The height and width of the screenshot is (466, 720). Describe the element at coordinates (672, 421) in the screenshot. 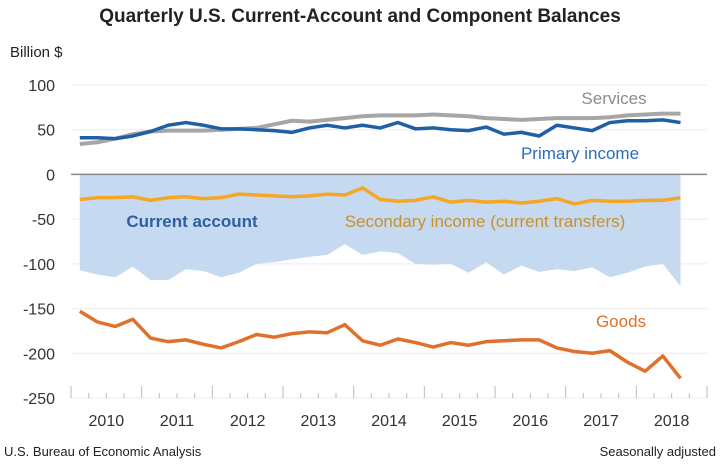

I see `x-tick-label: 2018` at that location.